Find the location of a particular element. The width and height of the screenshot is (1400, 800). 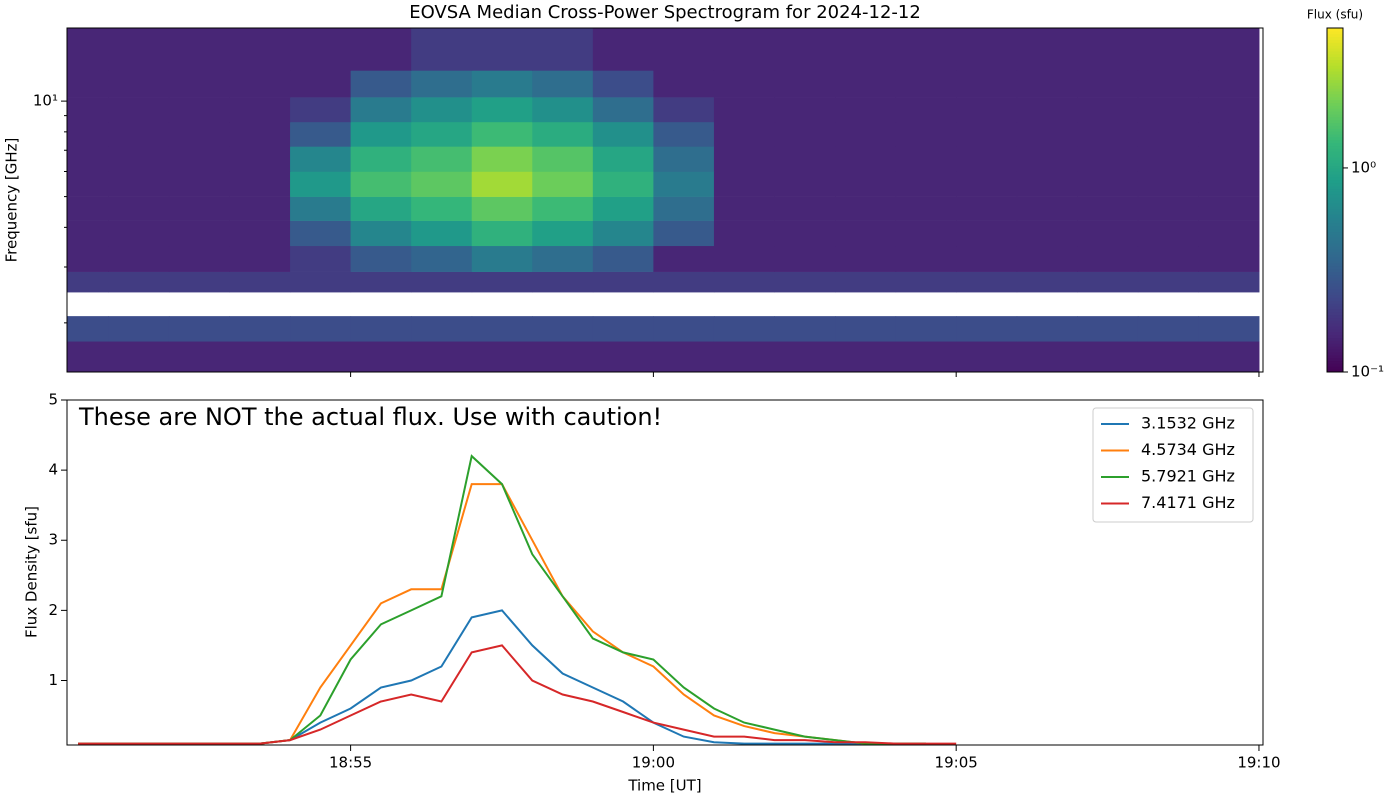

x-axis-label: Time [UT] is located at coordinates (664, 786).